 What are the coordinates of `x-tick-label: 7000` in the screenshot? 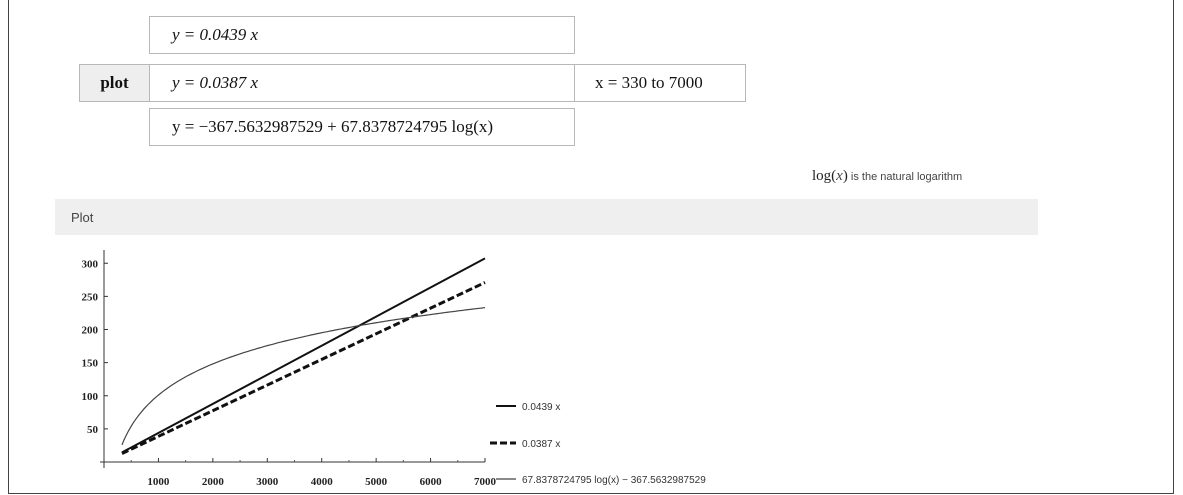 It's located at (485, 482).